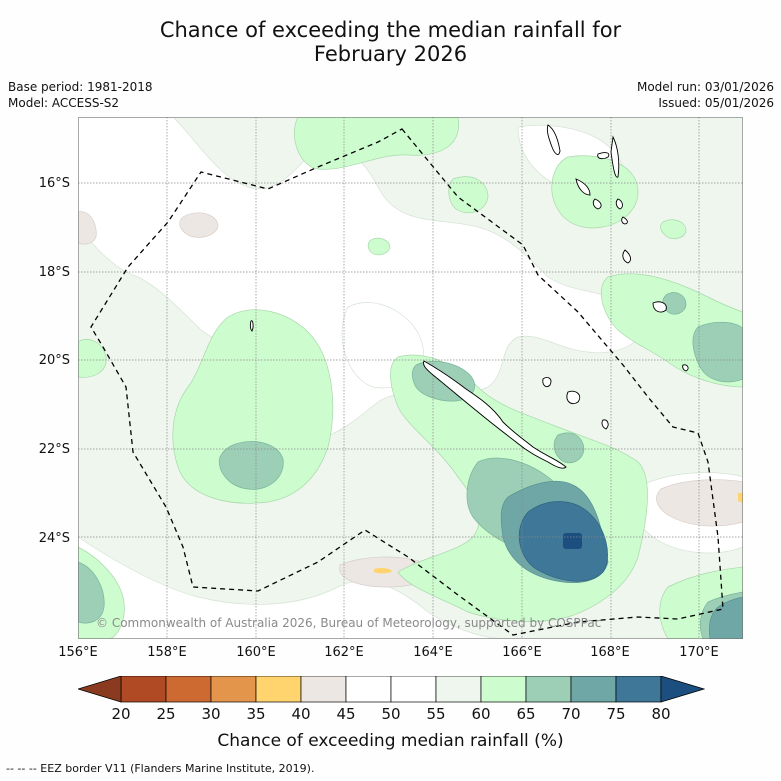 The width and height of the screenshot is (781, 781). What do you see at coordinates (390, 54) in the screenshot?
I see `title-line-2: February 2026` at bounding box center [390, 54].